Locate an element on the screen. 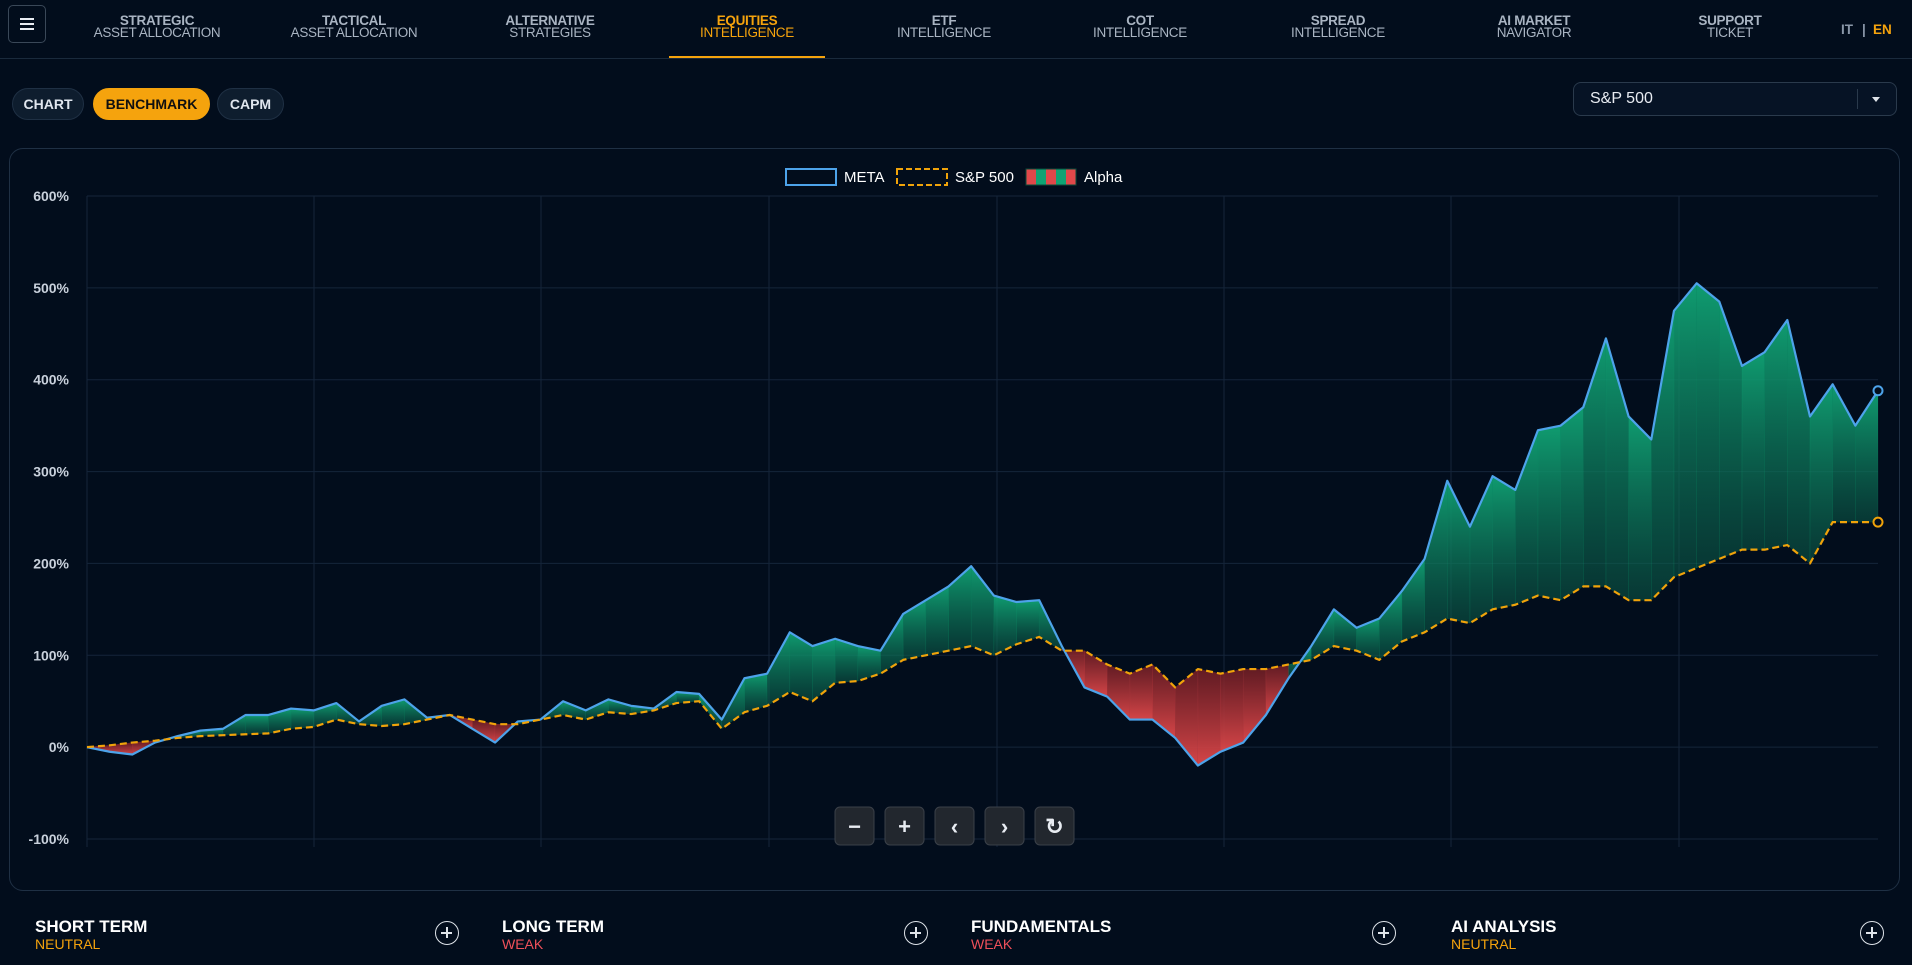 This screenshot has height=965, width=1912. active-underline is located at coordinates (747, 57).